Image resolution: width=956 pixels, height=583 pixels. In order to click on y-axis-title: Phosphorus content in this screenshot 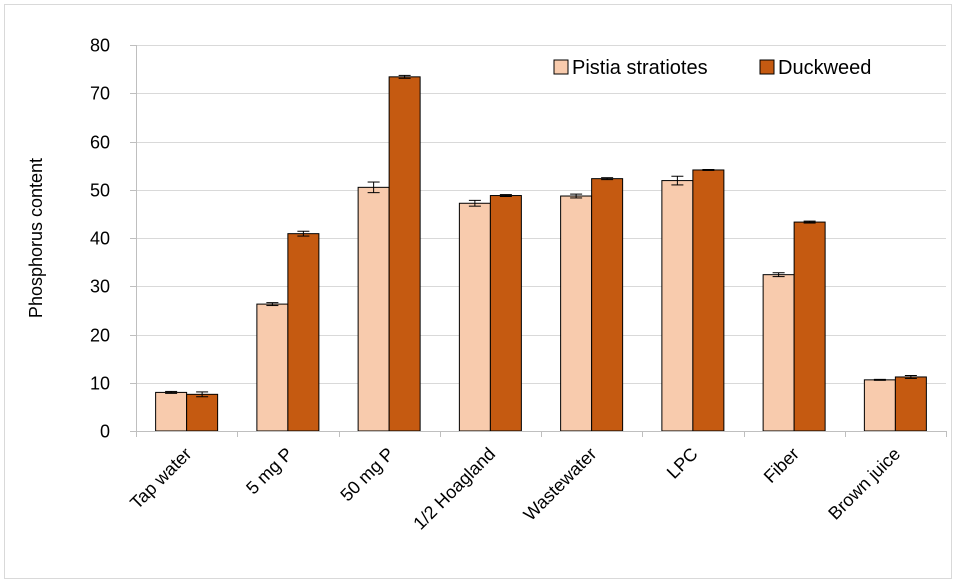, I will do `click(36, 238)`.